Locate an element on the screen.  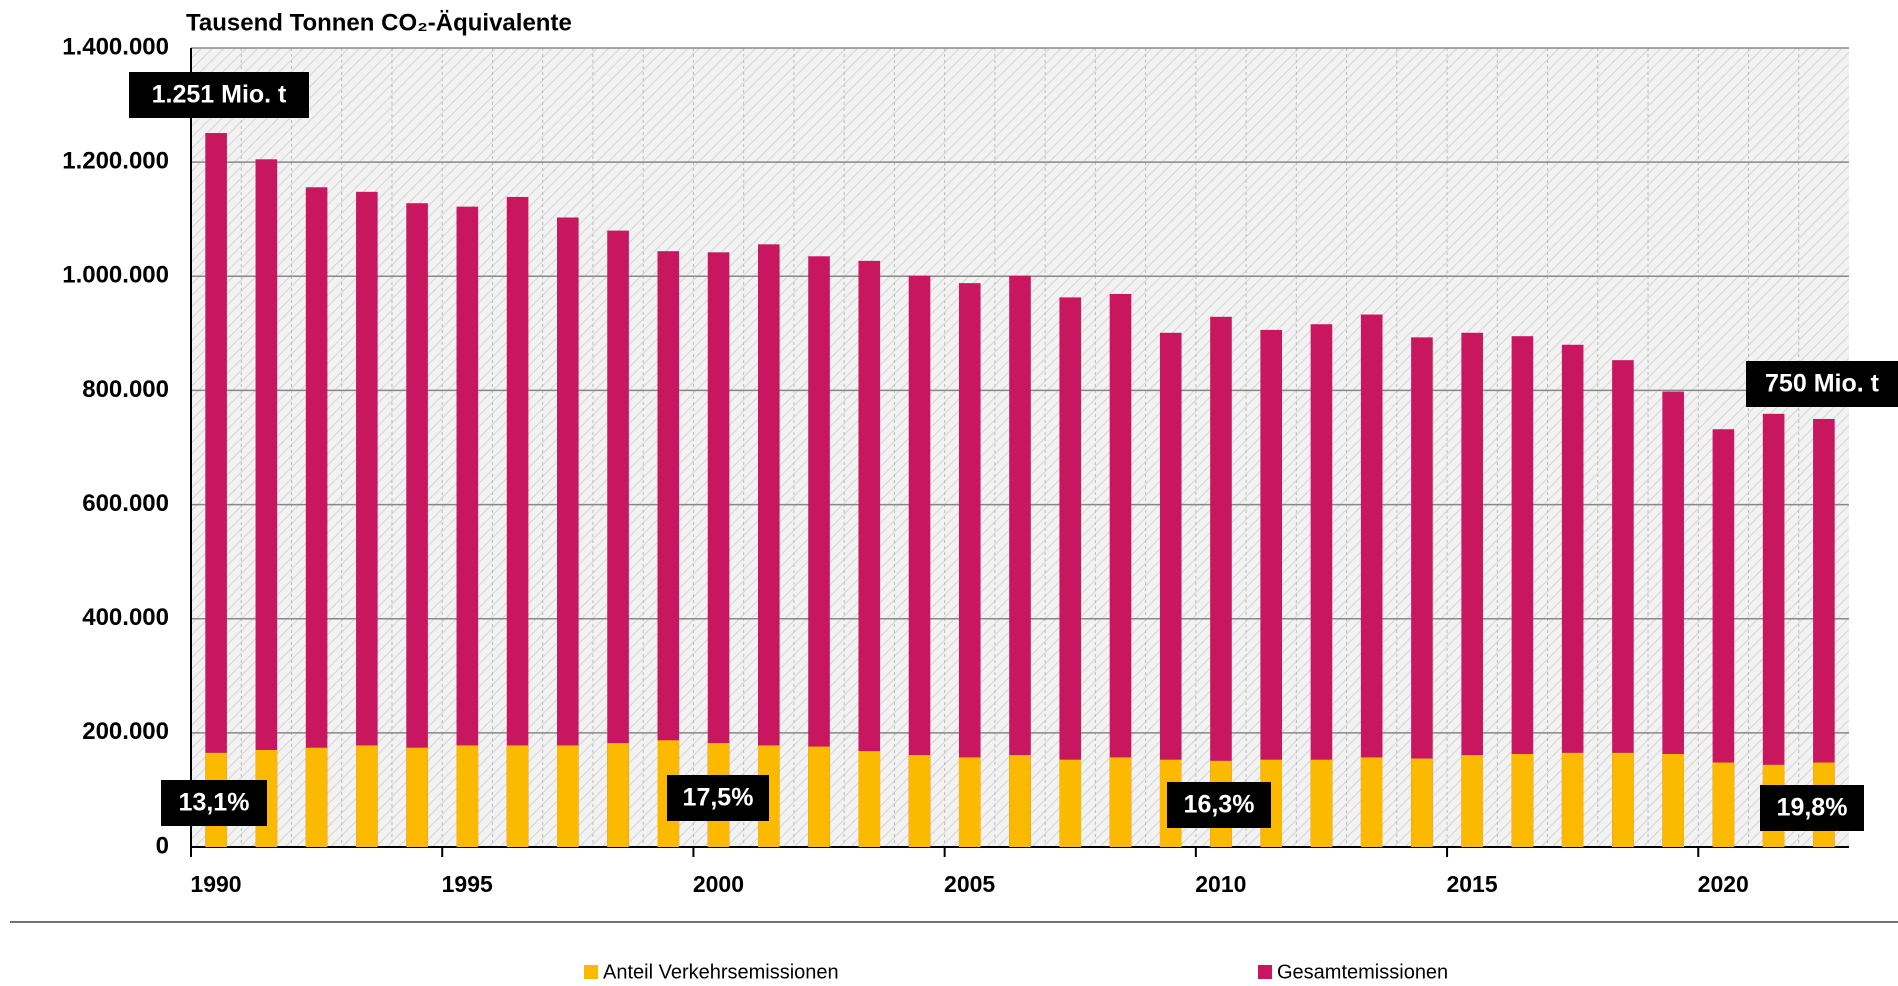
y-tick-label: 1.000.000 is located at coordinates (115, 275).